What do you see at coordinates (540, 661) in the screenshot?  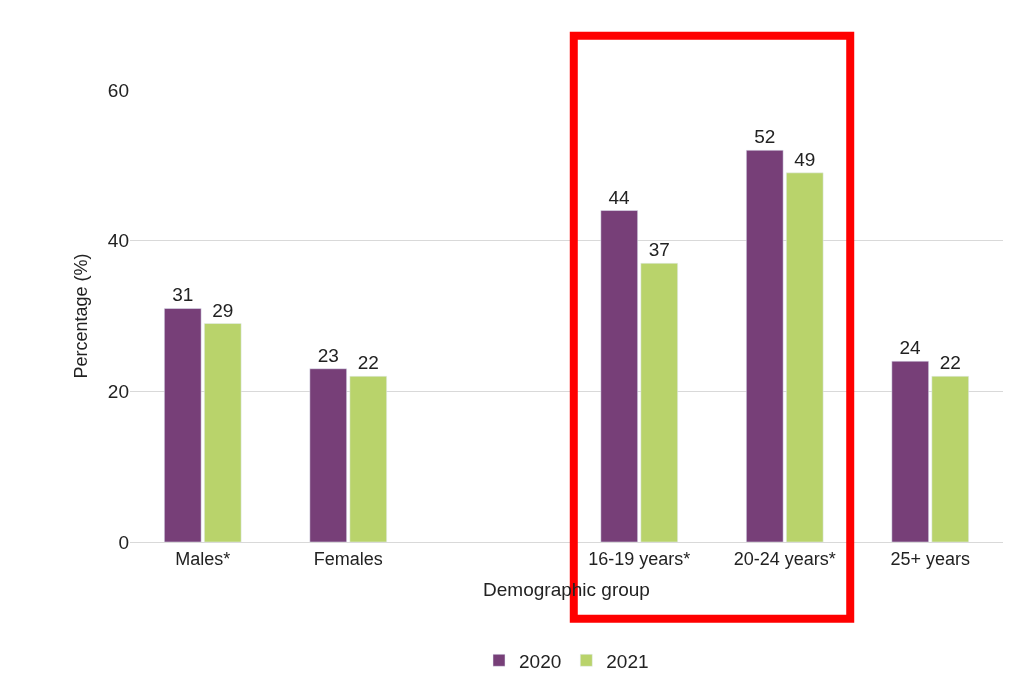 I see `legend-label: 2020` at bounding box center [540, 661].